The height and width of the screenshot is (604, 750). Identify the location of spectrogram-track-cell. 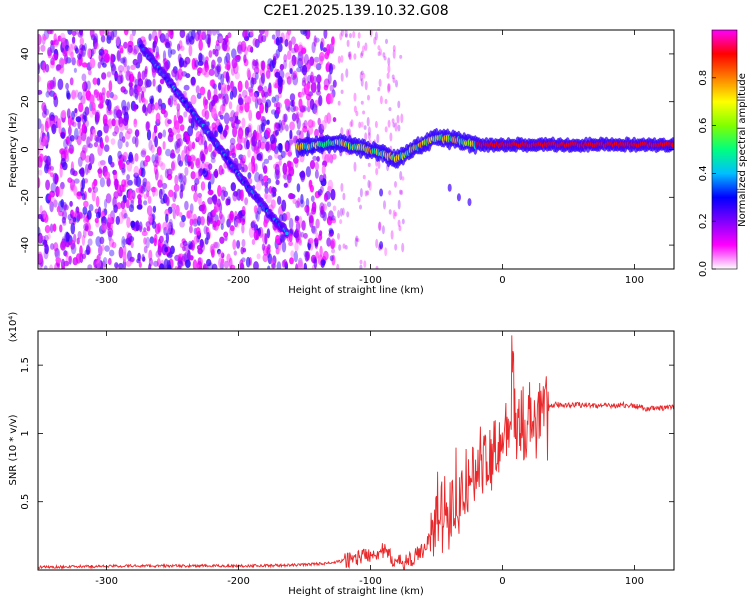
(381, 192).